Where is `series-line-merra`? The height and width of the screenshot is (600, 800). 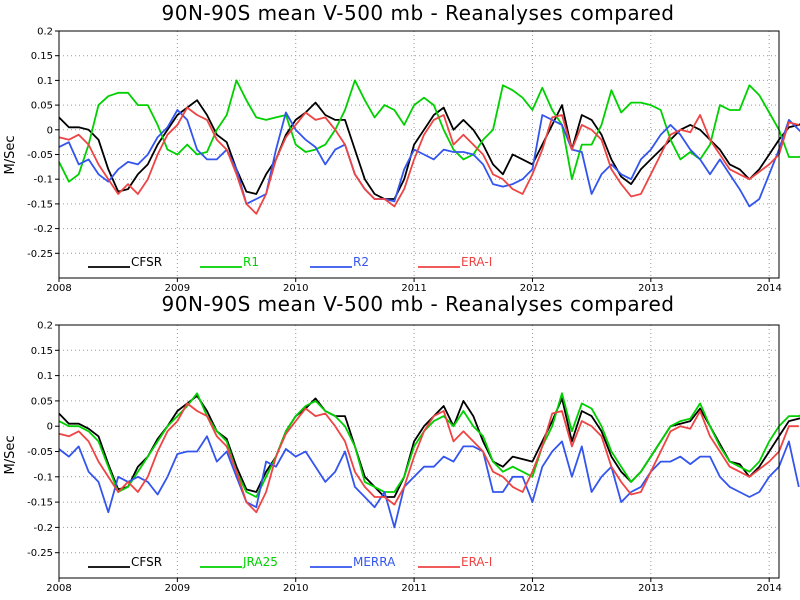 series-line-merra is located at coordinates (429, 482).